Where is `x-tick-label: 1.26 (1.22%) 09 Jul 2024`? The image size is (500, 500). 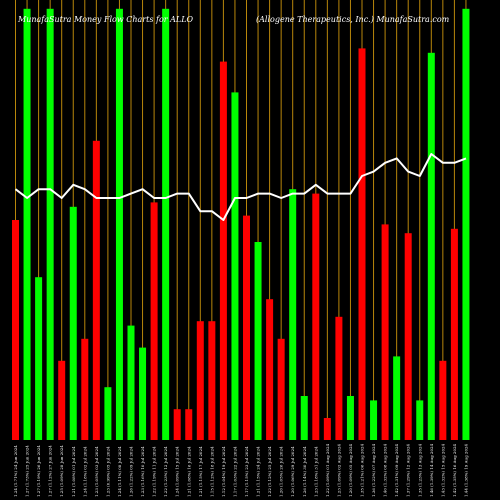 x-tick-label: 1.26 (1.22%) 09 Jul 2024 is located at coordinates (131, 471).